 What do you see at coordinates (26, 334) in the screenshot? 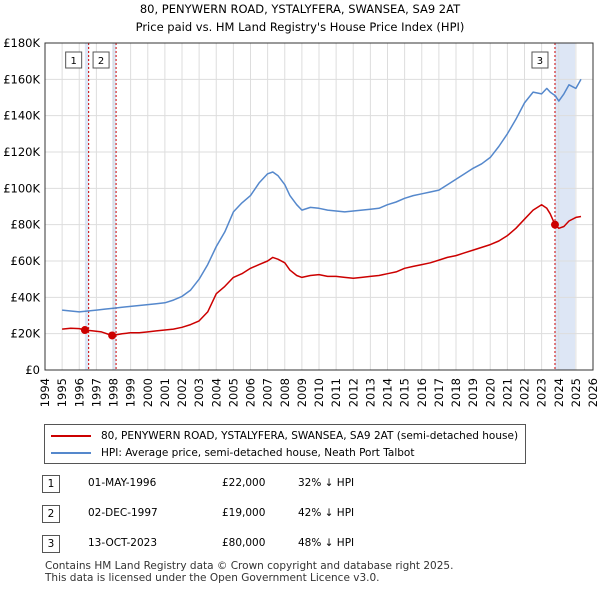
I see `y-tick-label: £20K` at bounding box center [26, 334].